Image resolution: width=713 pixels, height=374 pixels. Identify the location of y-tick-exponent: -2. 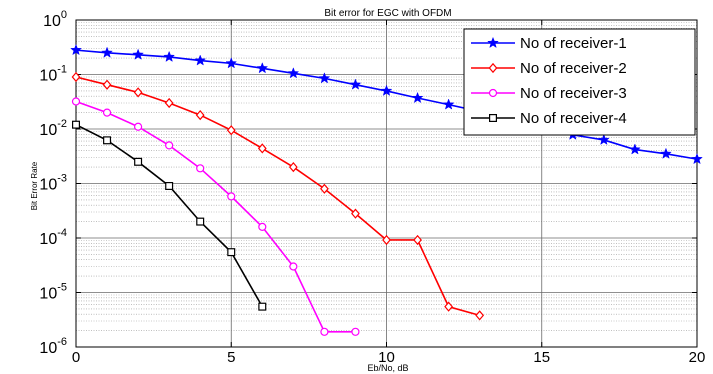
(62, 124).